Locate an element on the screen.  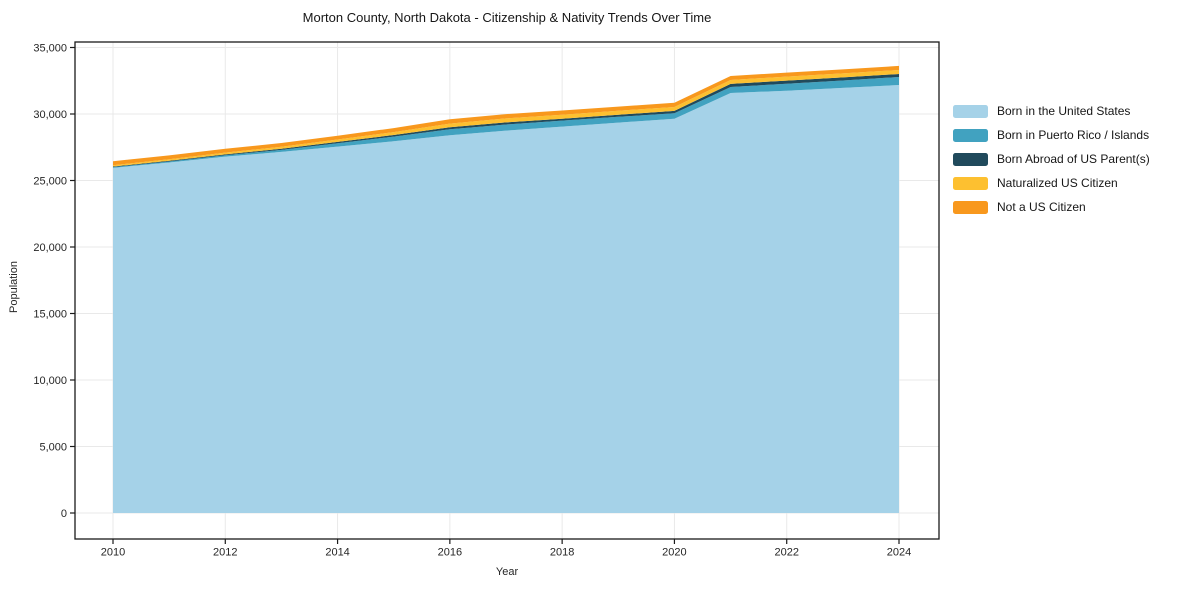
y-tick-label: 5,000 is located at coordinates (53, 448).